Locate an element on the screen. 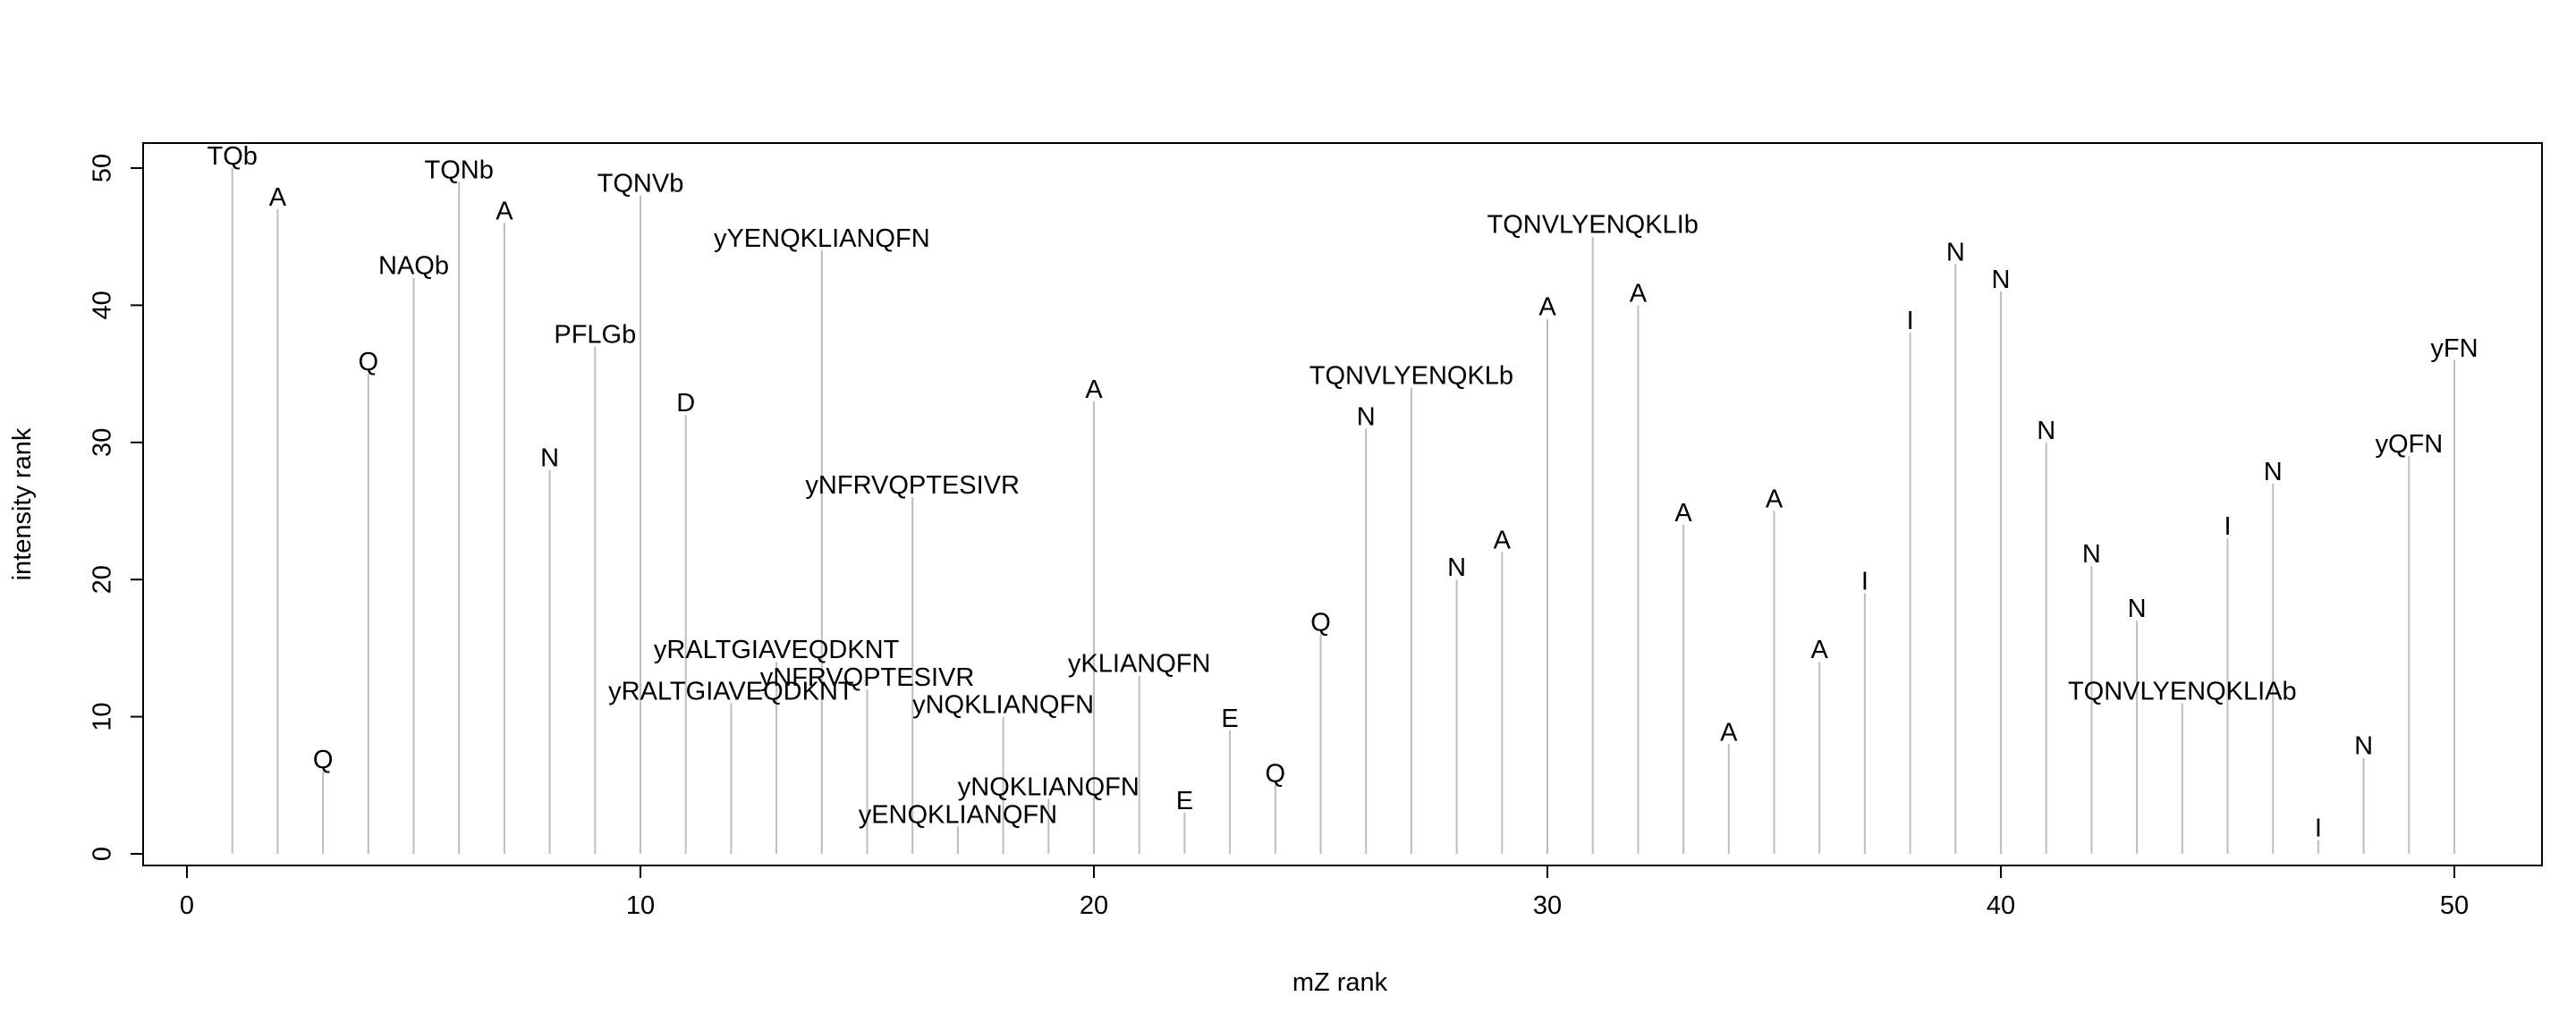  peak-label-47: I is located at coordinates (2318, 829).